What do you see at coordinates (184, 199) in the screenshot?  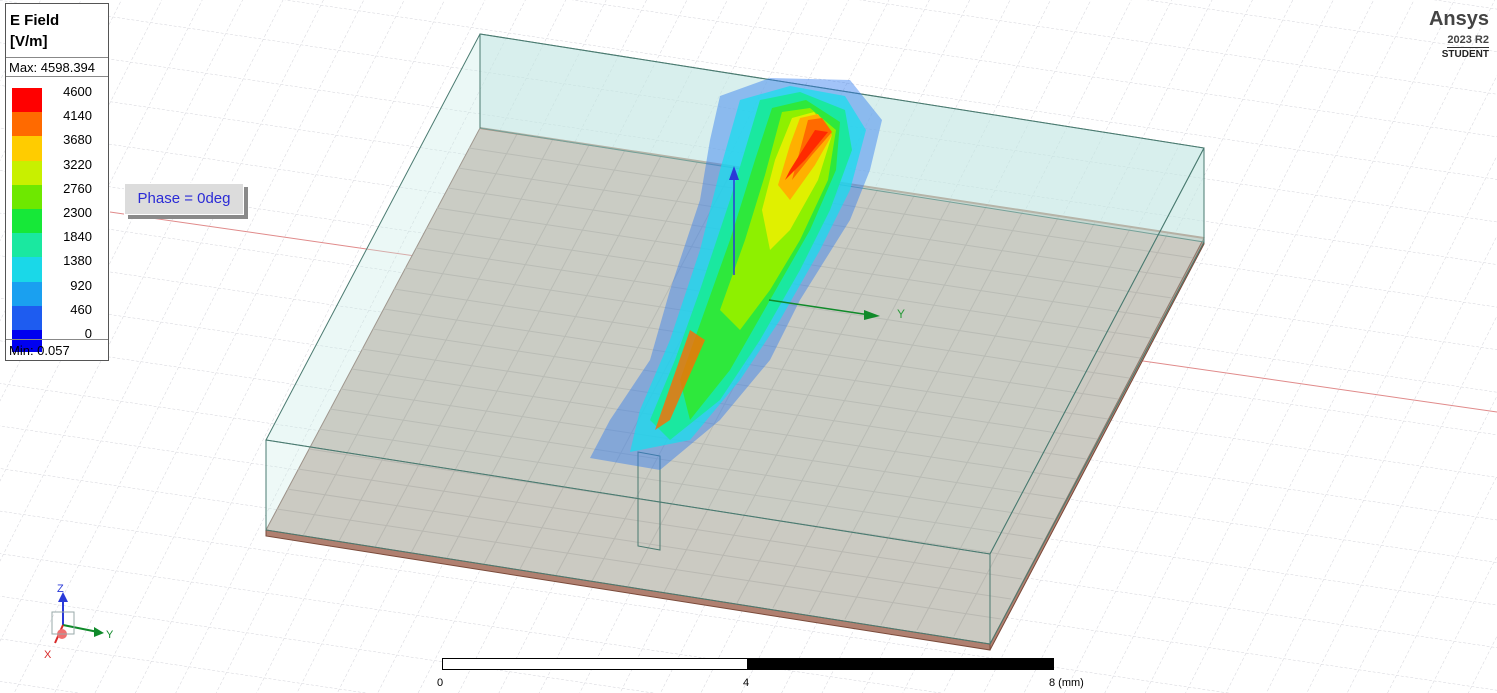 I see `phase-label: Phase = 0deg` at bounding box center [184, 199].